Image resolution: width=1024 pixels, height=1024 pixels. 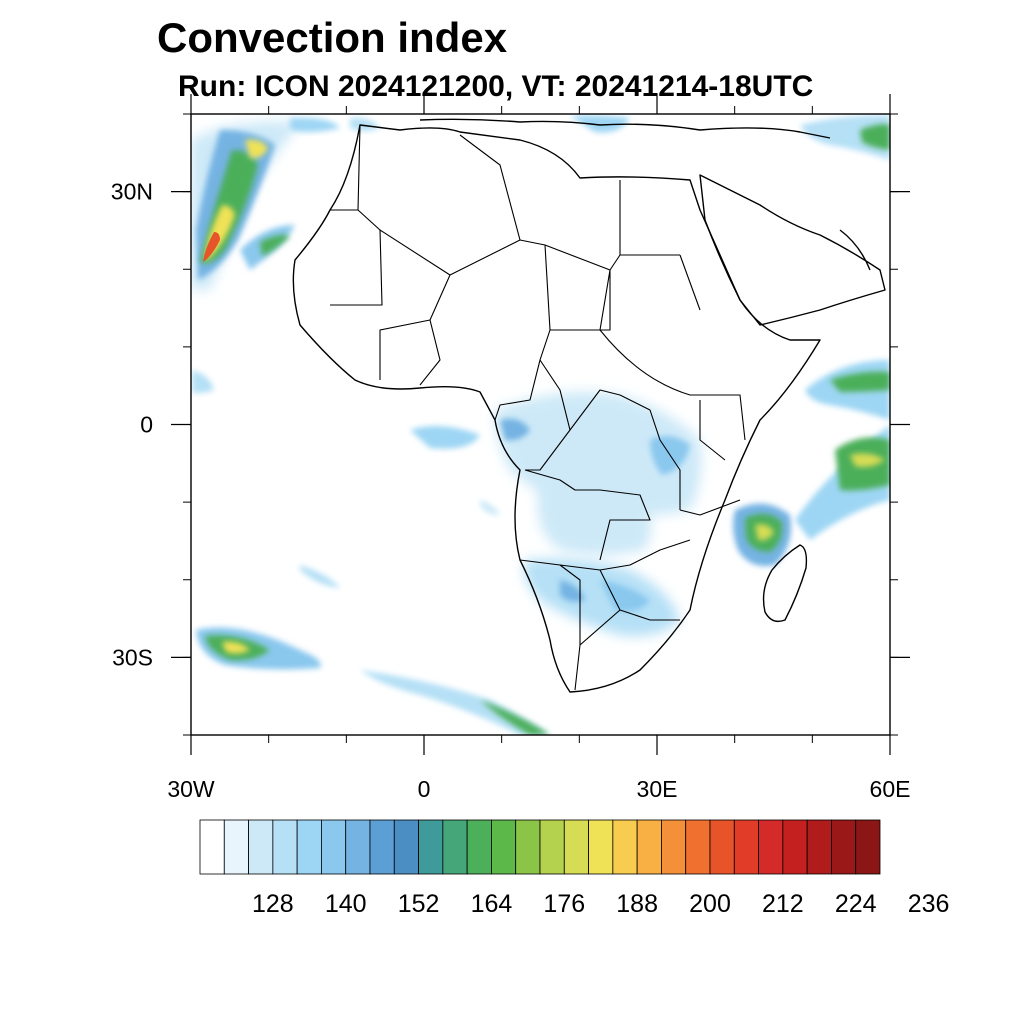 I want to click on gulf-coastline, so click(x=855, y=250).